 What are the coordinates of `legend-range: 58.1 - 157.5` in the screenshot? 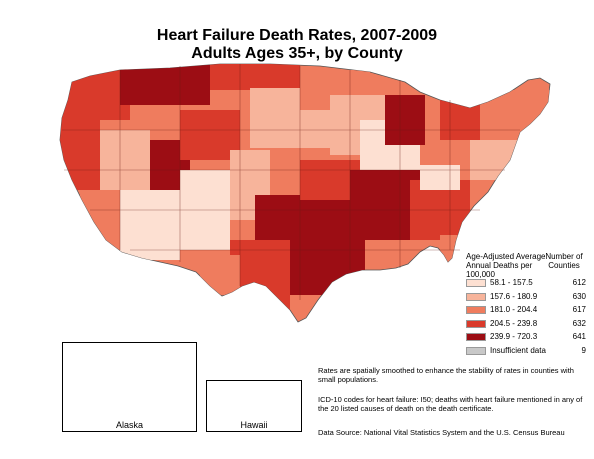 It's located at (511, 282).